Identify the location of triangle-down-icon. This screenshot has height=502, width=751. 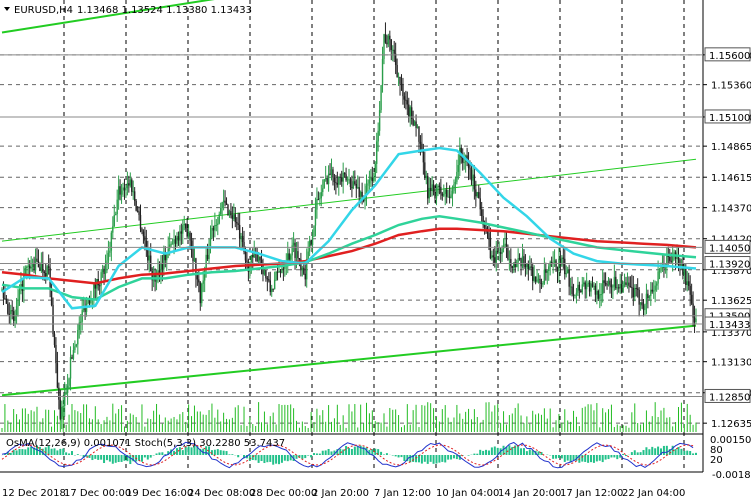
(7, 9).